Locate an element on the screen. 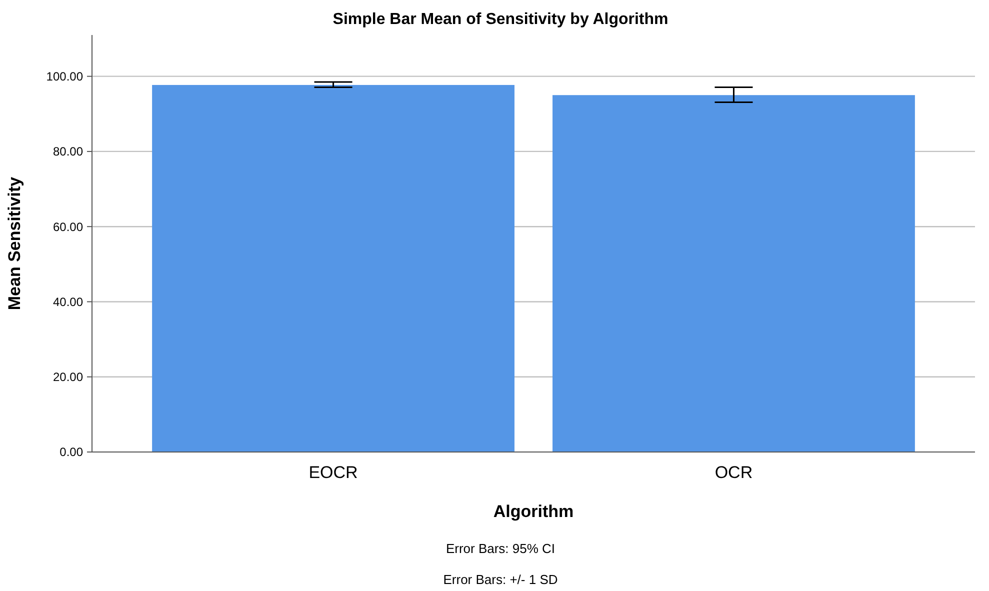  x-tick-label: OCR is located at coordinates (733, 472).